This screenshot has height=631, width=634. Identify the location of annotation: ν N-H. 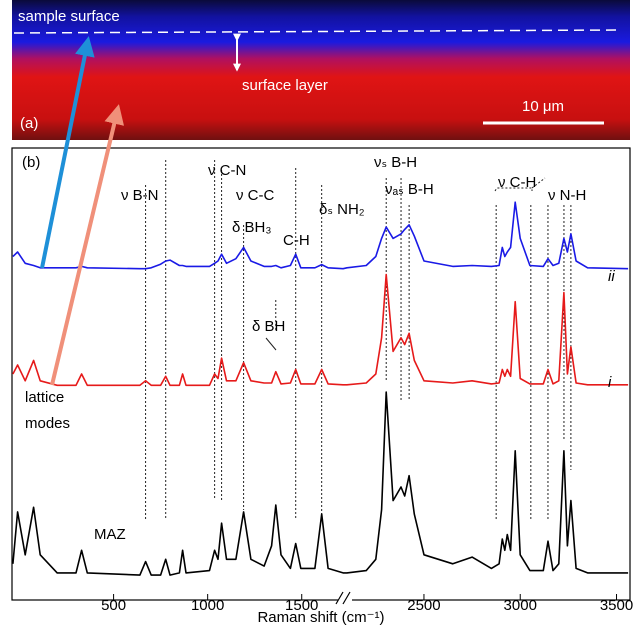
(567, 195).